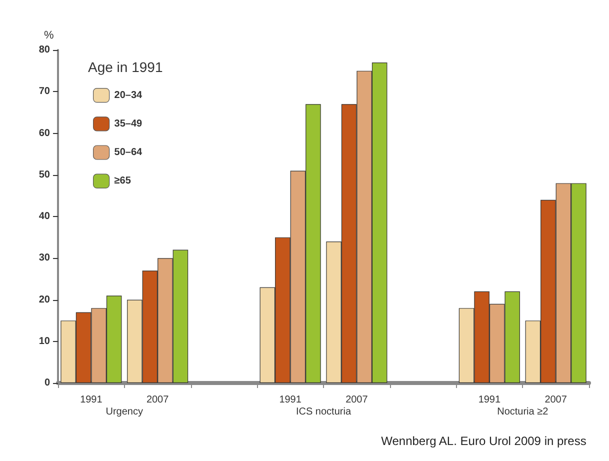  I want to click on y-tick-label: 80, so click(44, 50).